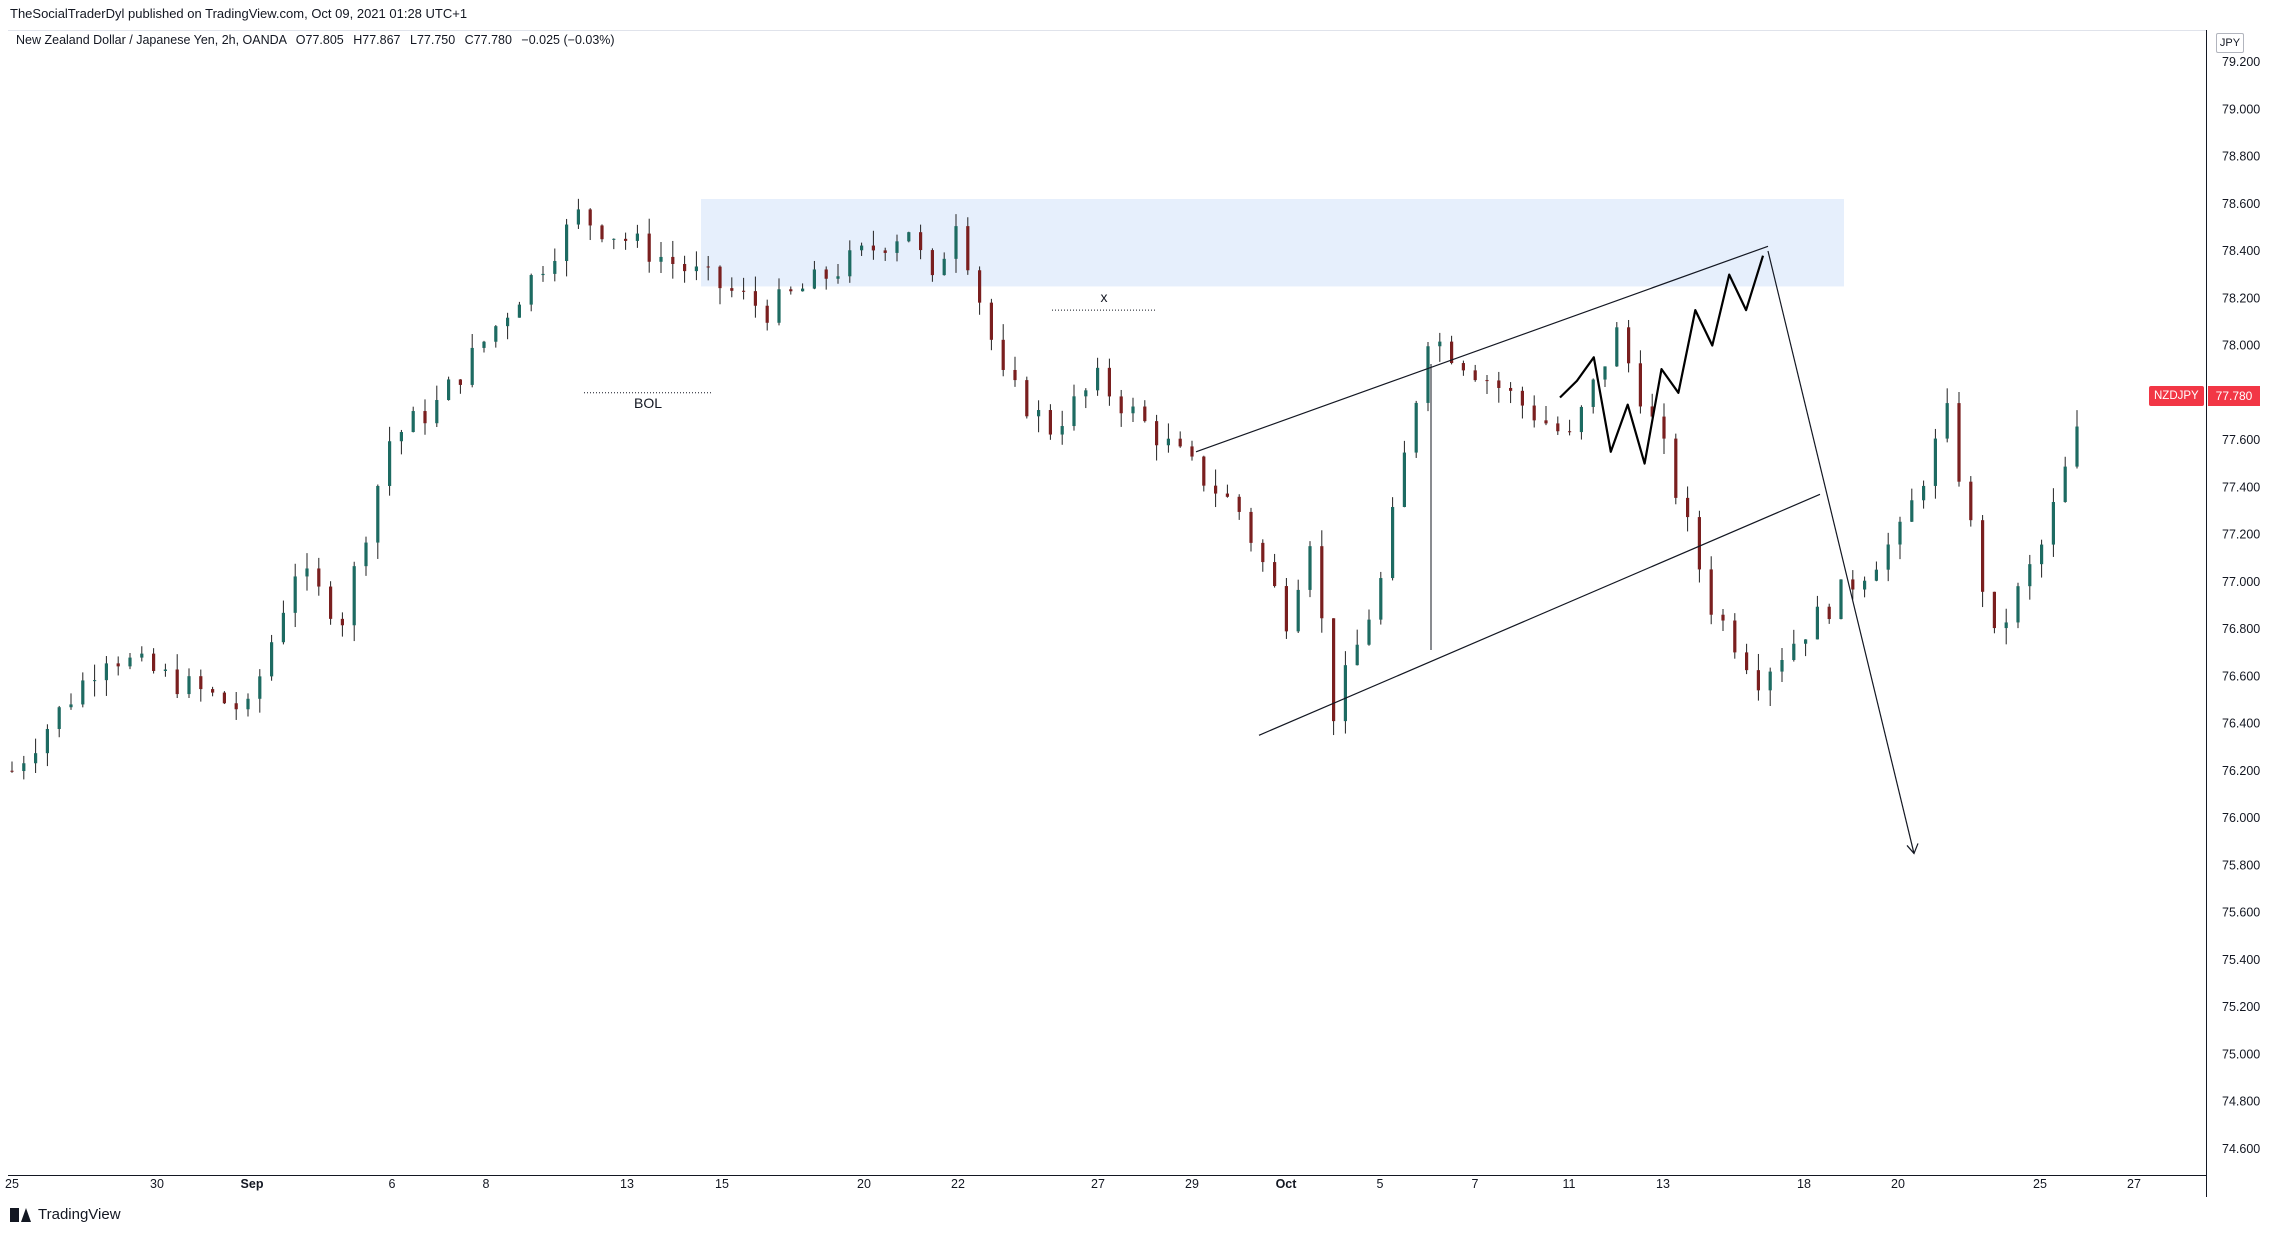  I want to click on time-tick-label: 25, so click(2040, 1184).